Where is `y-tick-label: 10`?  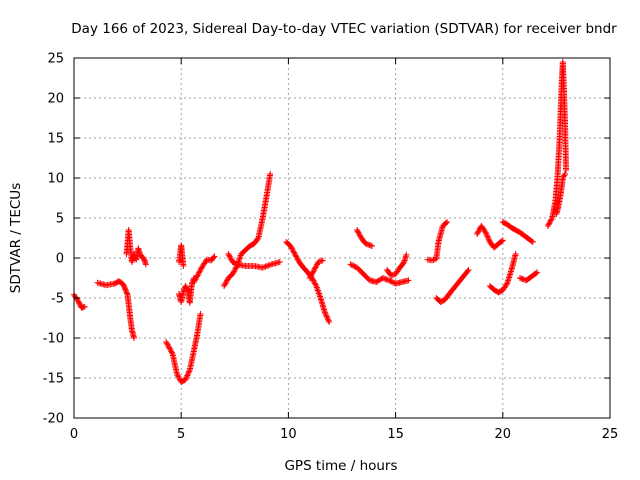
y-tick-label: 10 is located at coordinates (55, 179).